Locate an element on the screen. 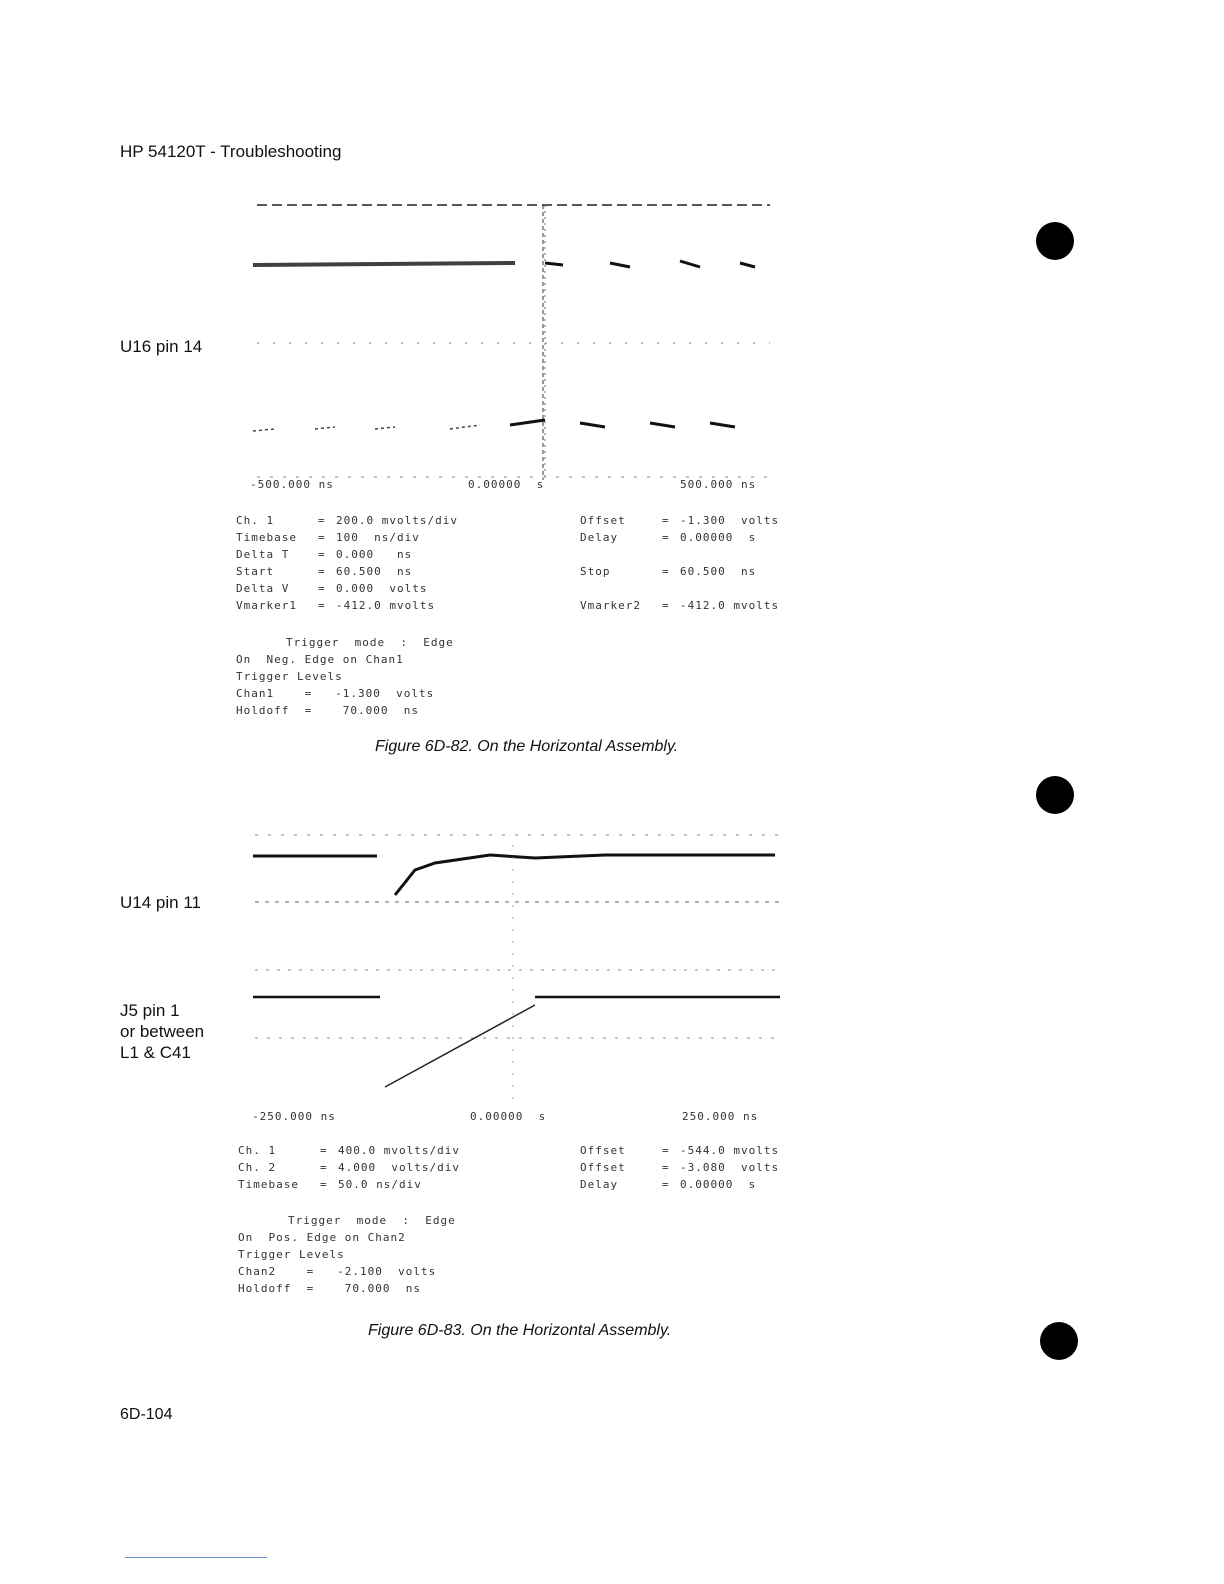 Image resolution: width=1224 pixels, height=1584 pixels. signal-label-u14: U14 pin 11 is located at coordinates (160, 902).